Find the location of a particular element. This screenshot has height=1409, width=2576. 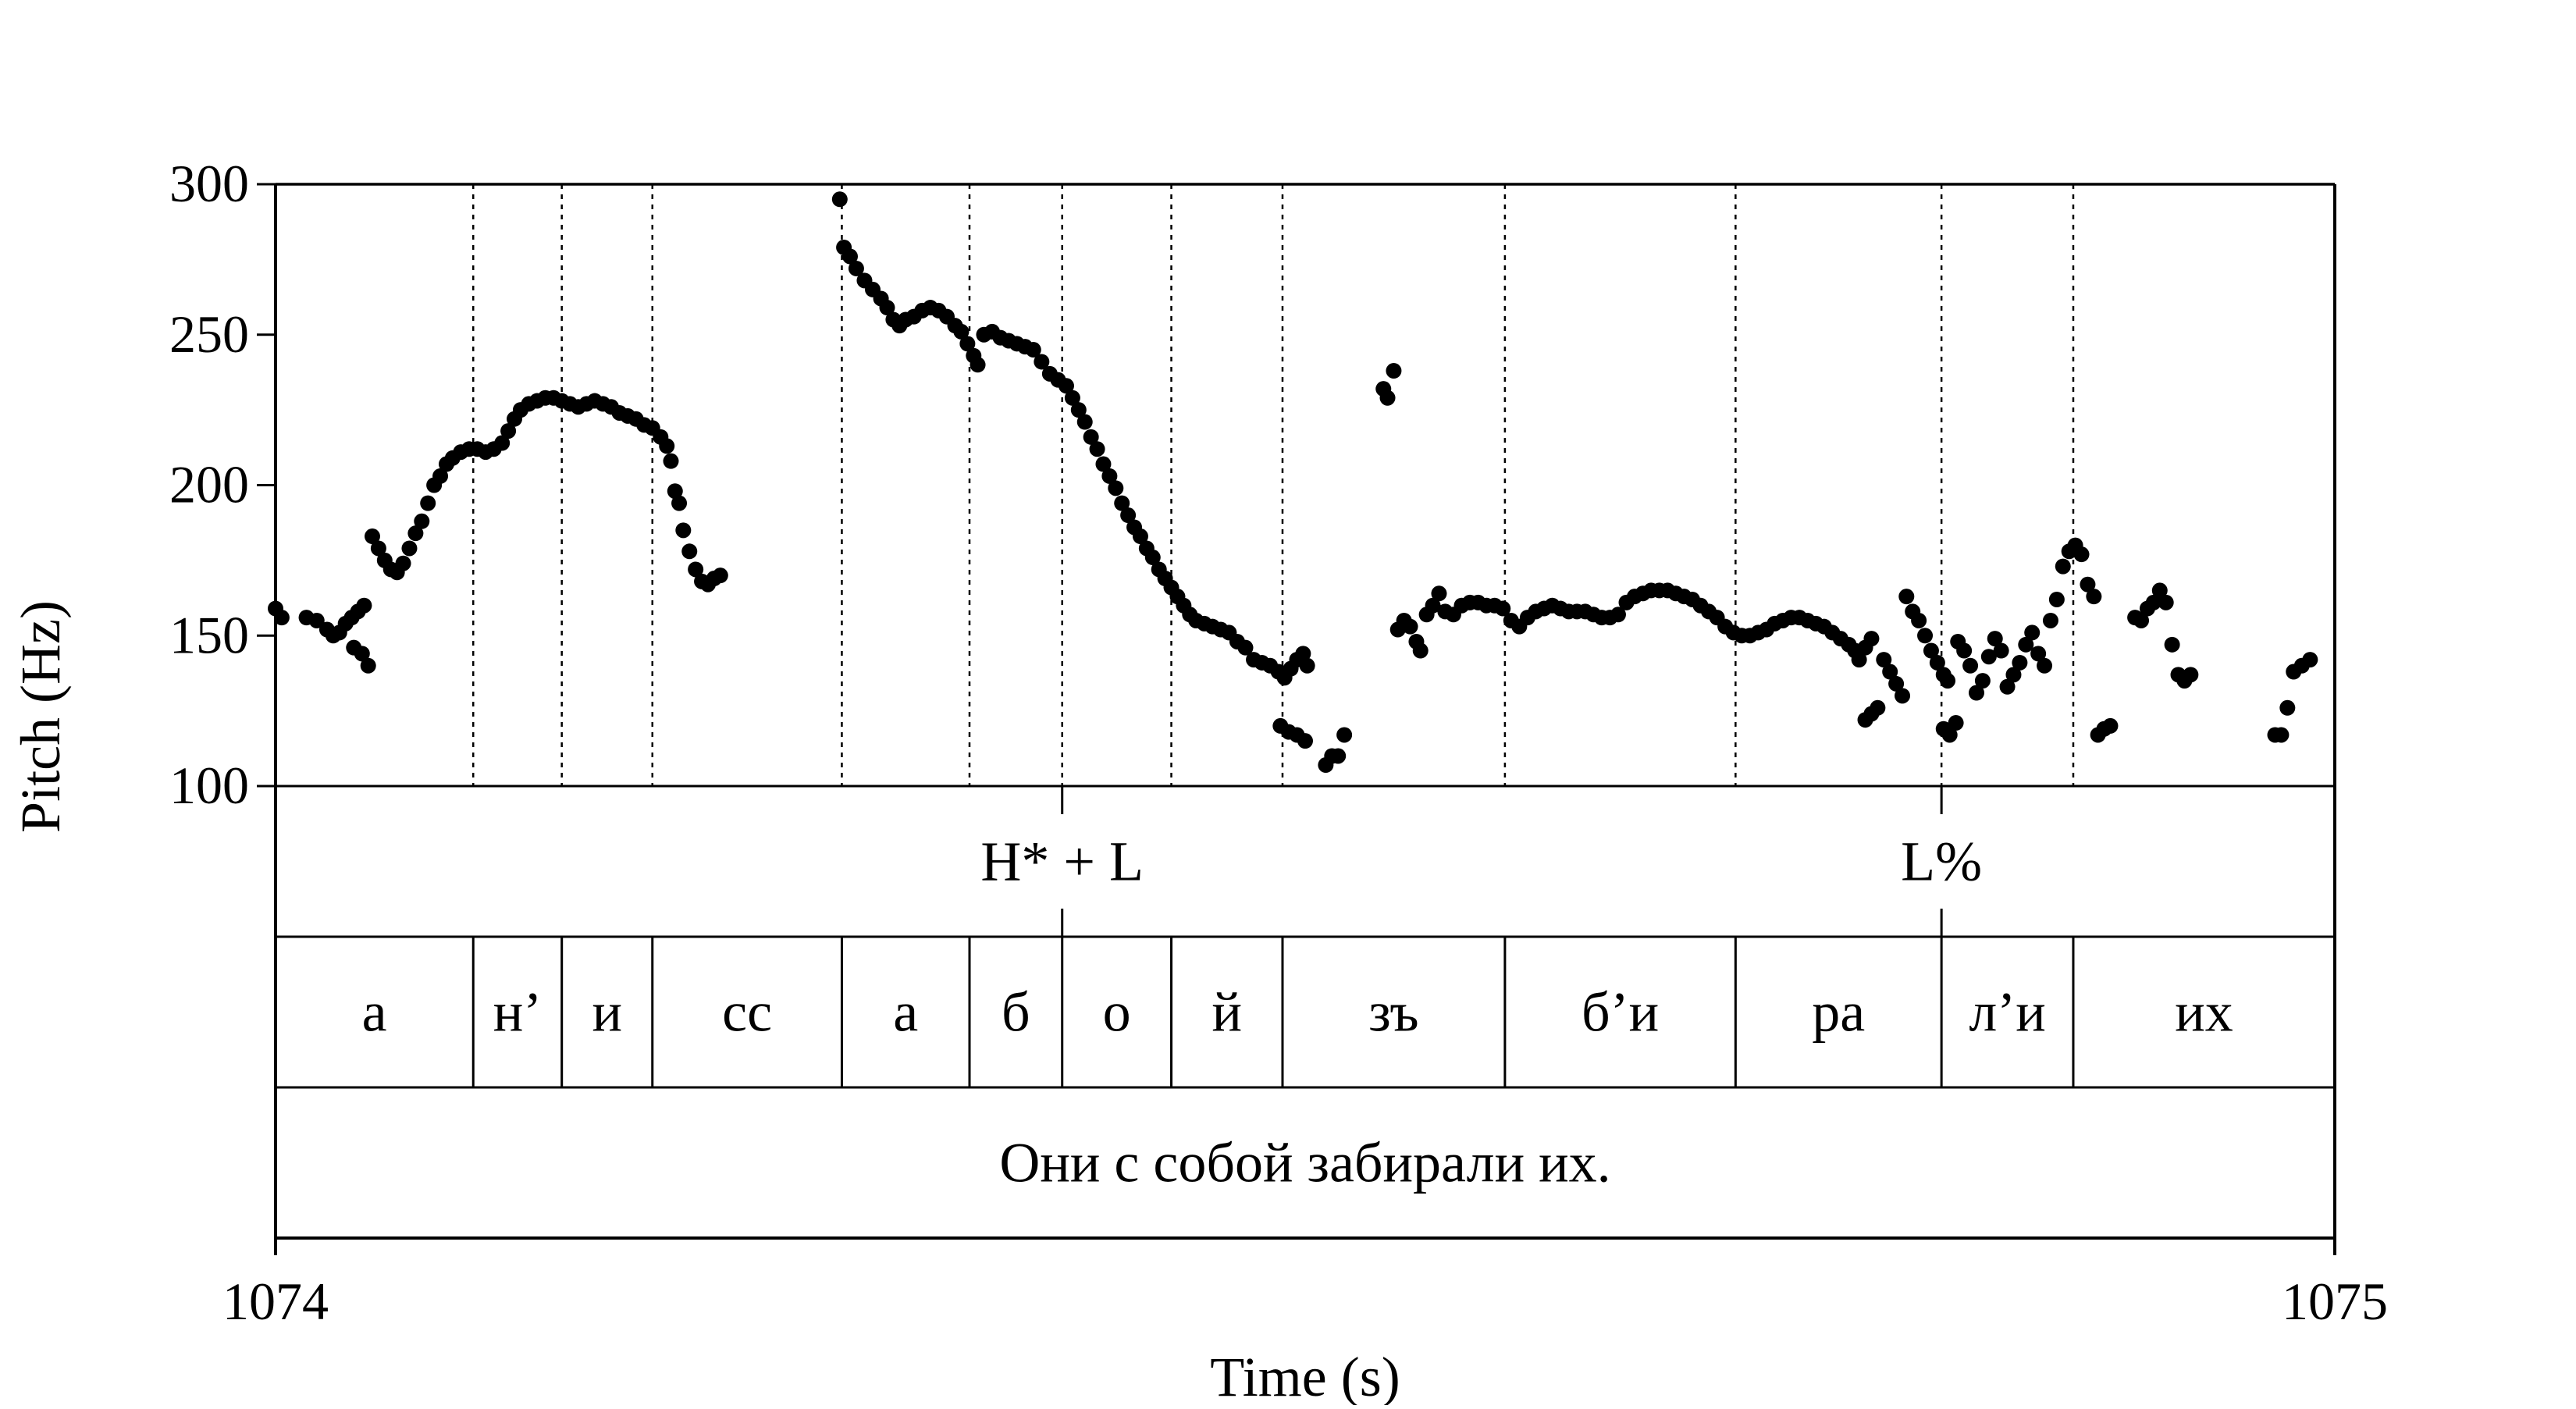

segment-label: б is located at coordinates (1016, 1012).